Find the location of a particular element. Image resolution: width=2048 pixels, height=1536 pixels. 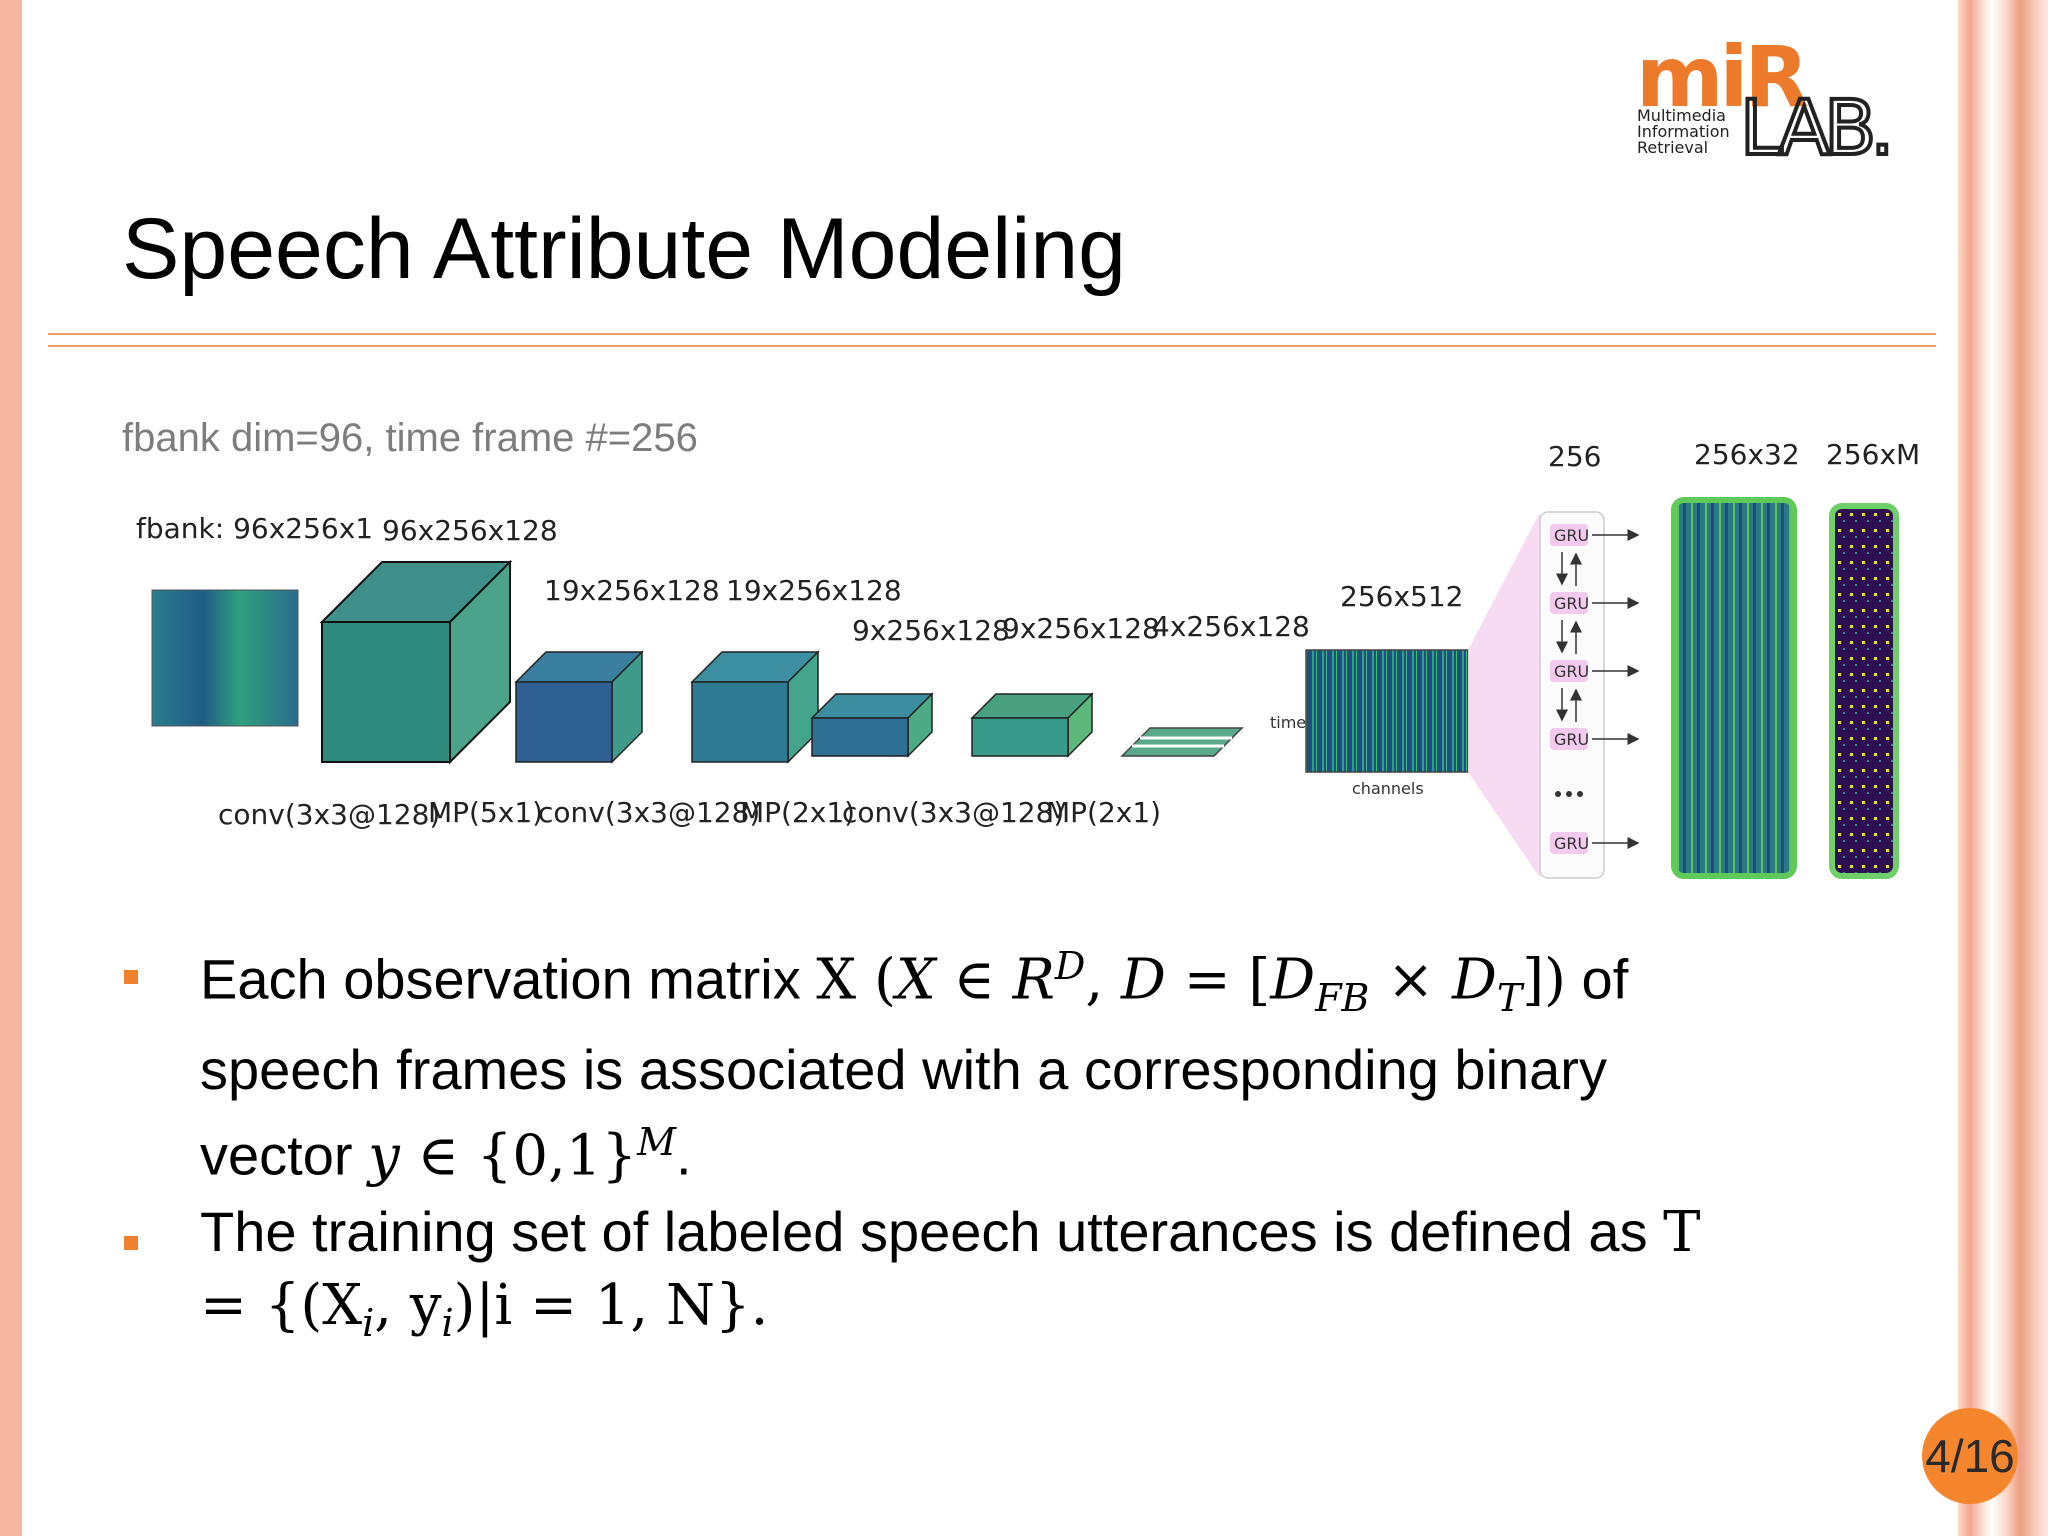

dim-label-reshape: 256x512 is located at coordinates (1401, 596).